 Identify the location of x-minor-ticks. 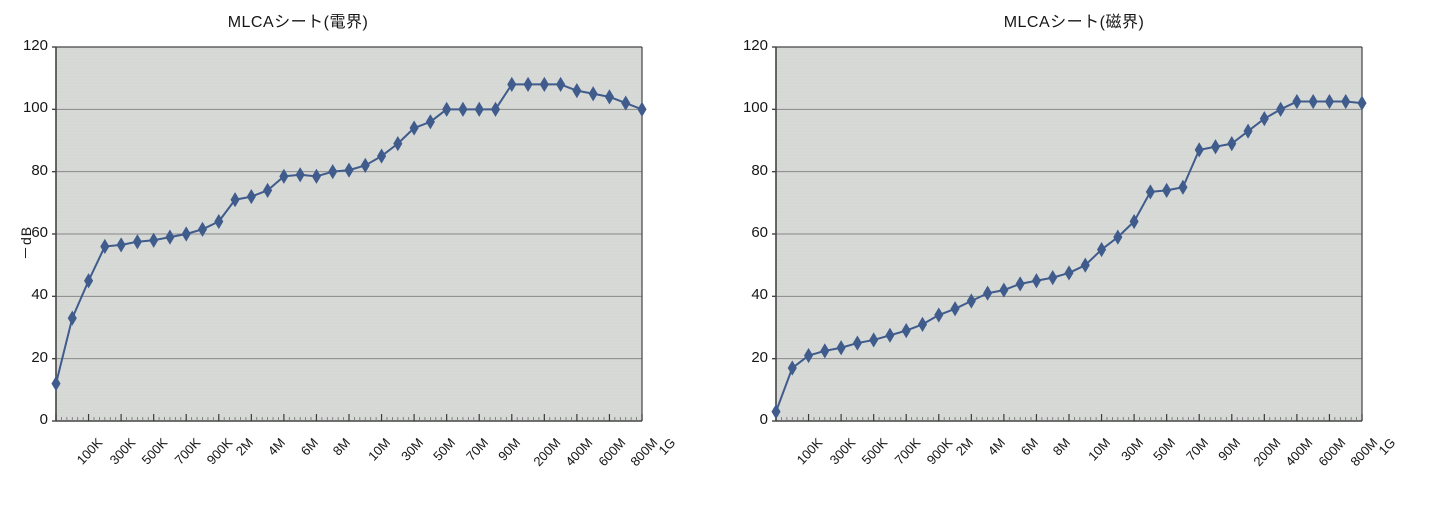
(1069, 419).